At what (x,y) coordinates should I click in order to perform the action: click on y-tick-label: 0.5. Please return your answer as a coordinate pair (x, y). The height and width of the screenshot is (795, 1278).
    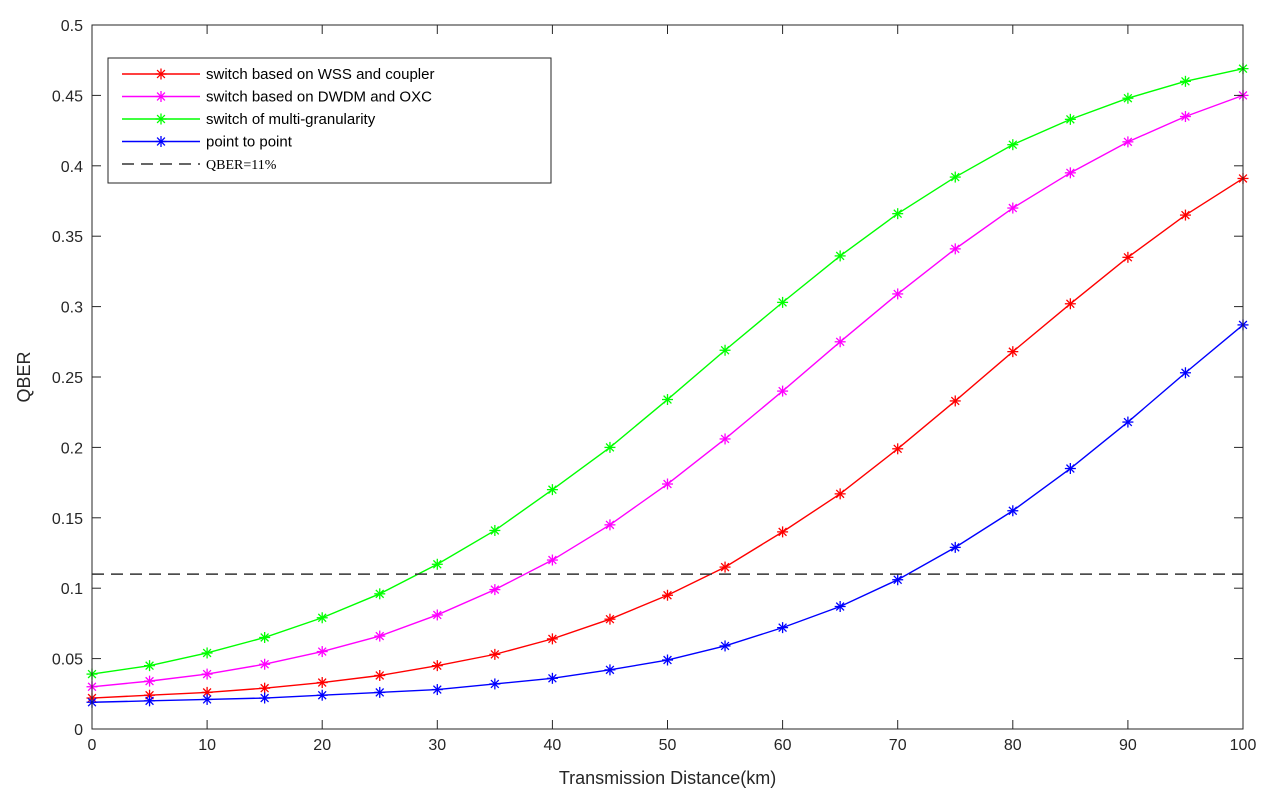
    Looking at the image, I should click on (72, 26).